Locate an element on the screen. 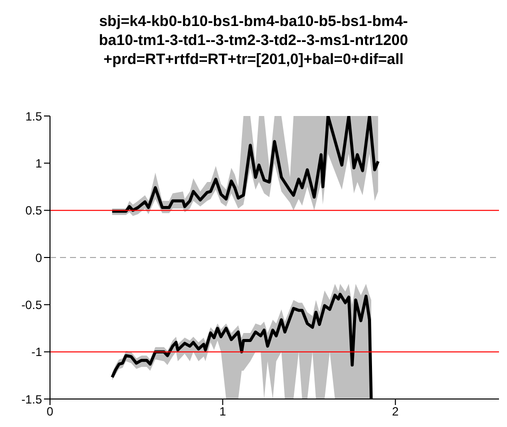 Image resolution: width=507 pixels, height=427 pixels. x-tick-label: 2 is located at coordinates (396, 411).